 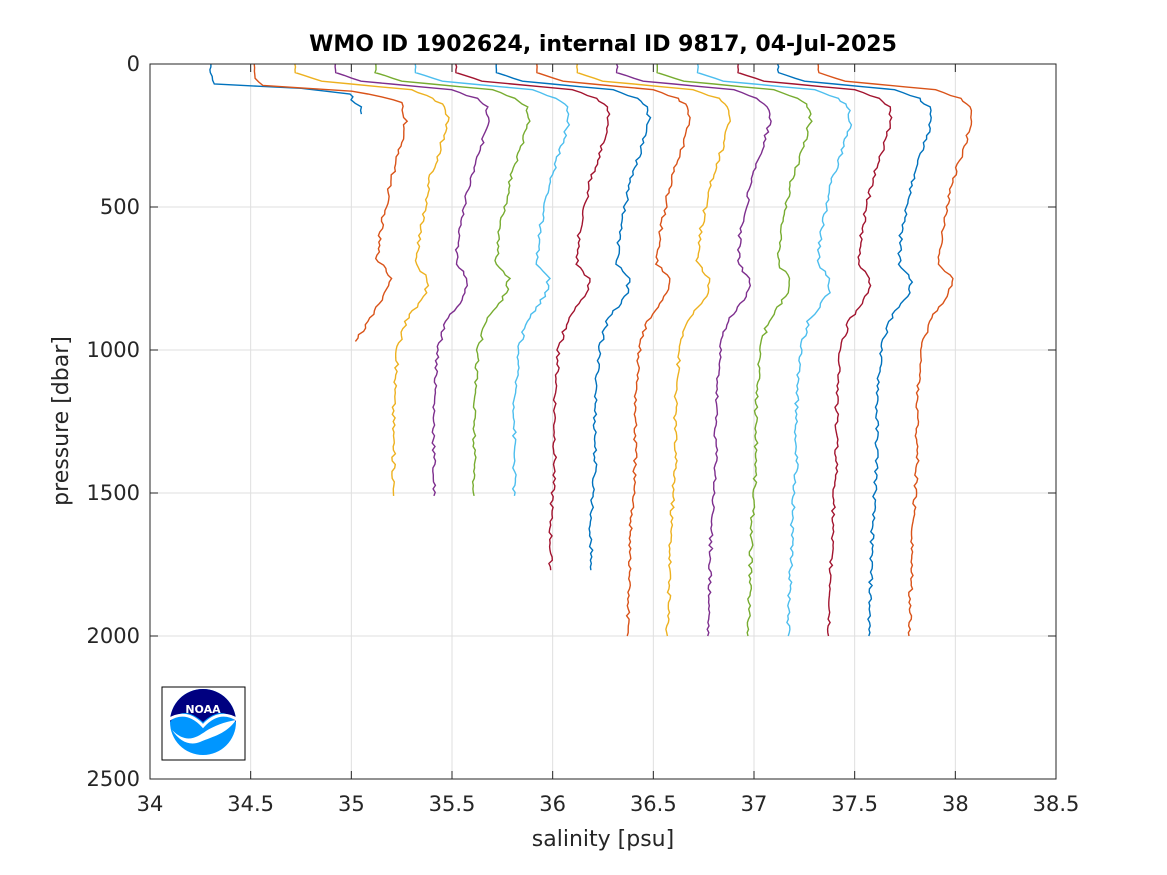 What do you see at coordinates (351, 804) in the screenshot?
I see `x-tick-label: 35` at bounding box center [351, 804].